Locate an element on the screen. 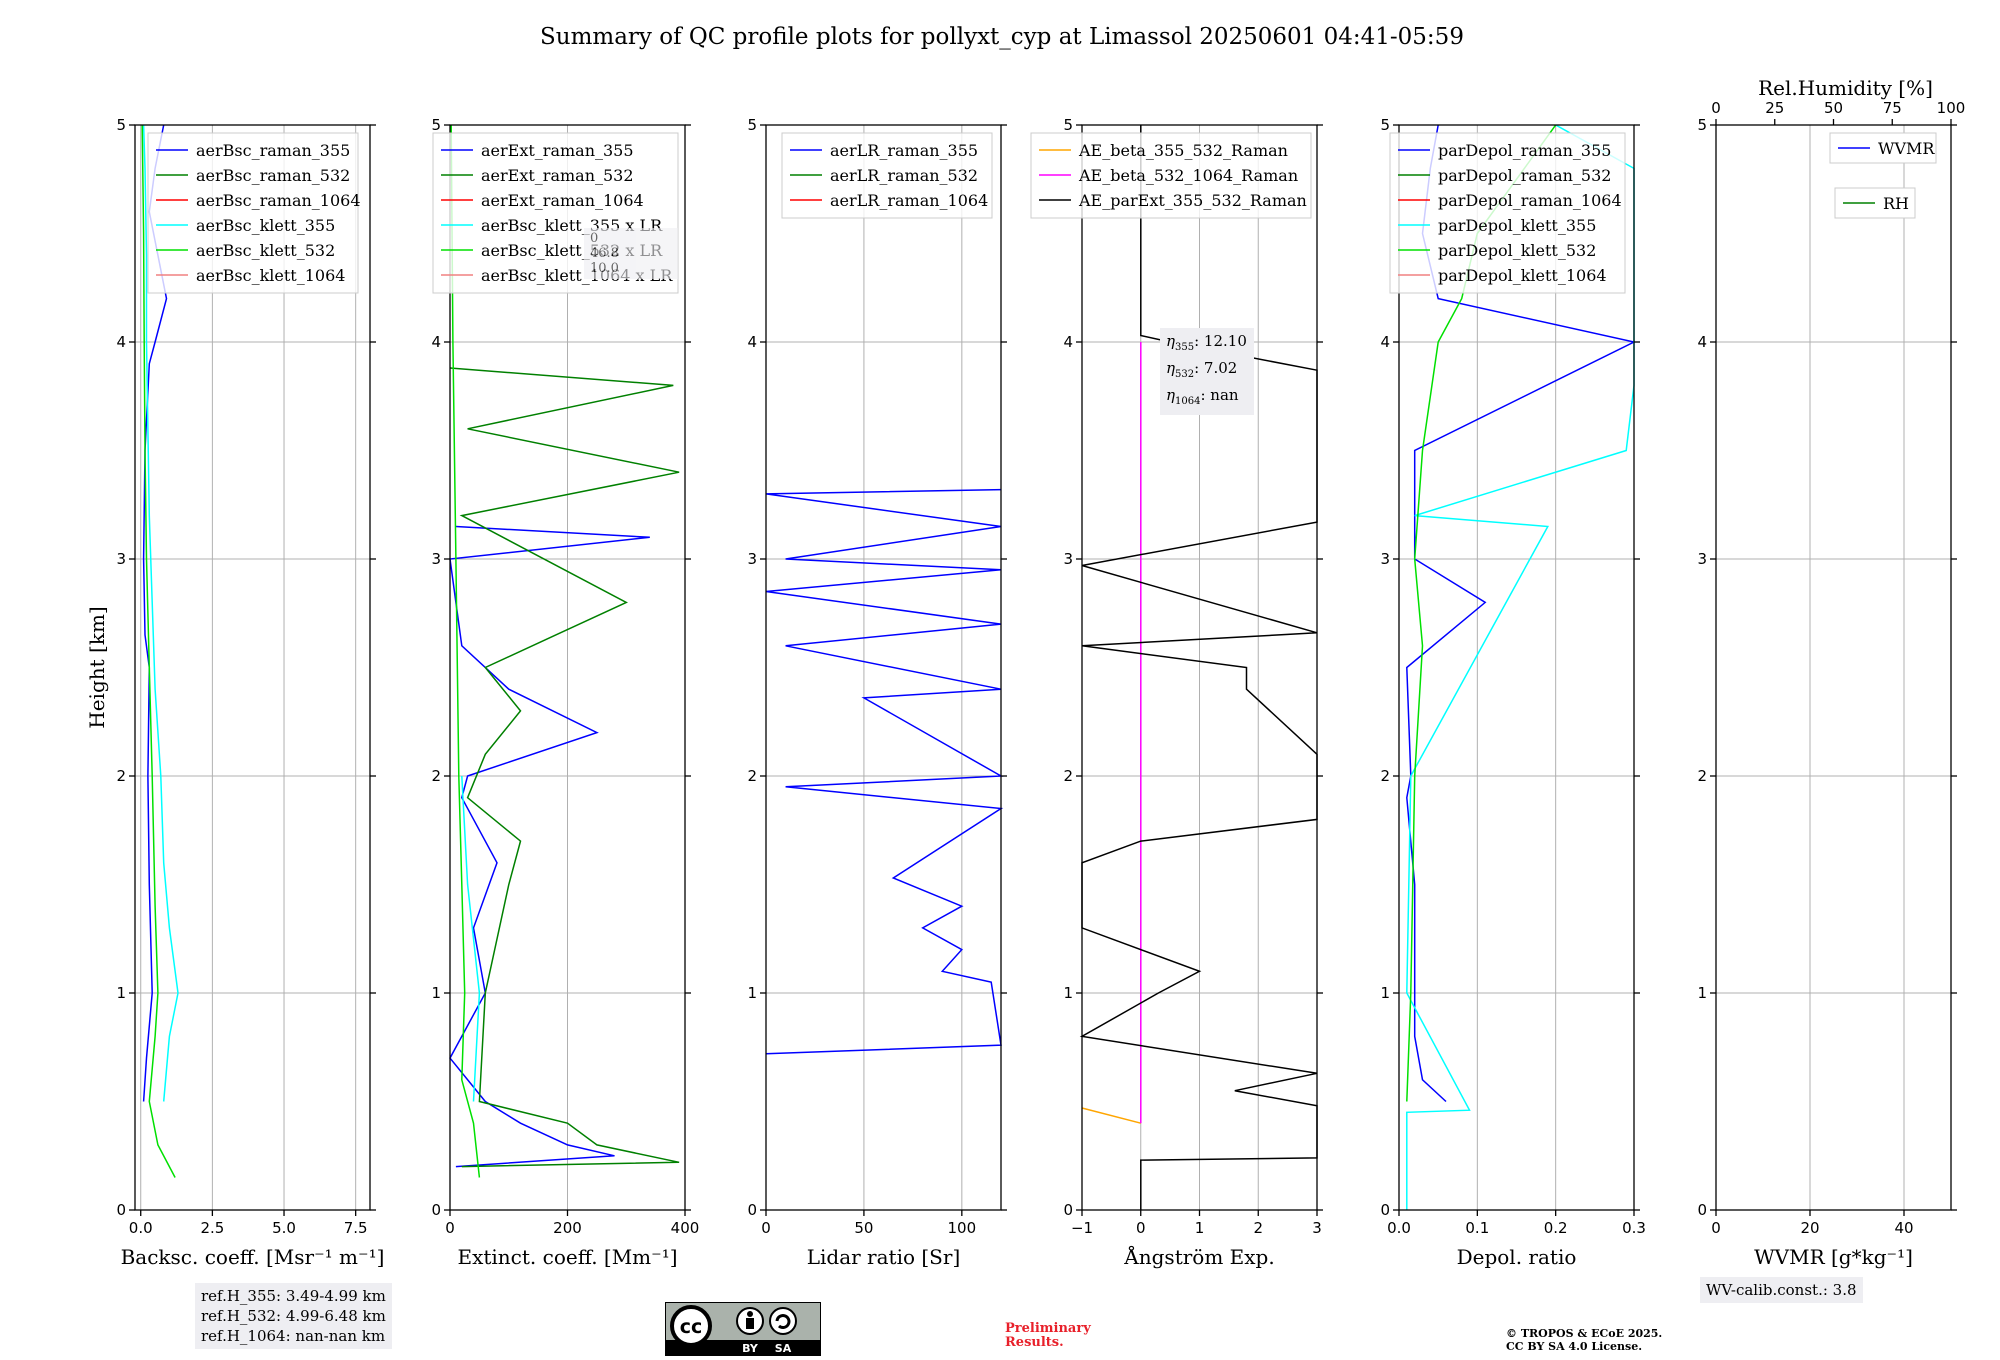 Image resolution: width=2000 pixels, height=1360 pixels. cc-badge-strip is located at coordinates (743, 1347).